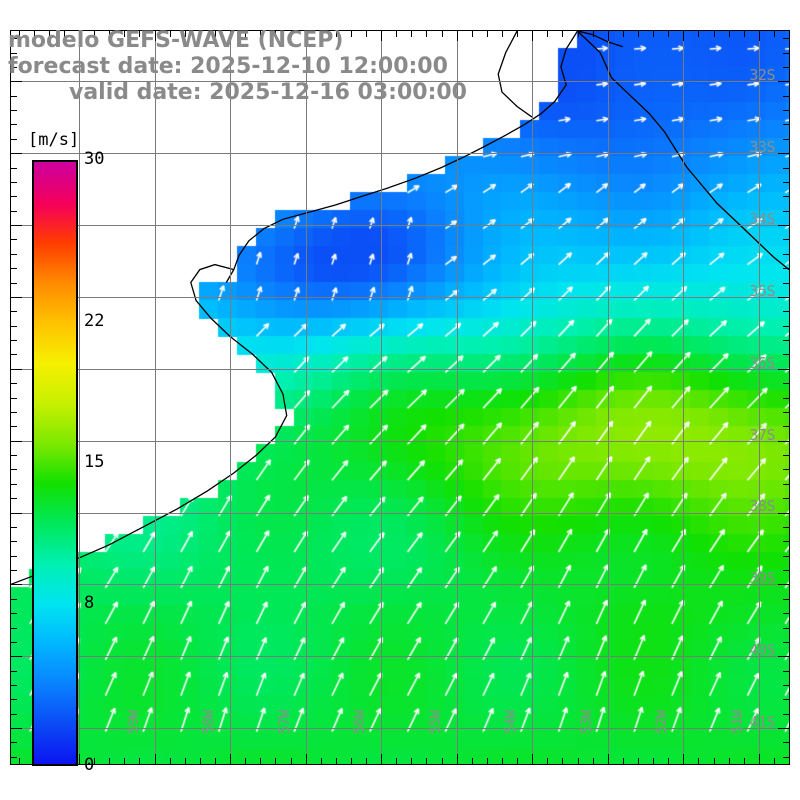  I want to click on colorbar-unit-label: [m/s], so click(54, 140).